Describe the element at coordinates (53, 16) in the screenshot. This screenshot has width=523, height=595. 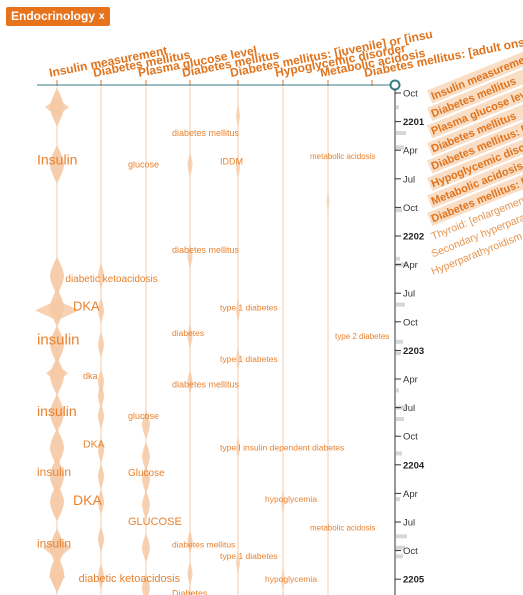
I see `filter-tag-label: Endocrinology` at that location.